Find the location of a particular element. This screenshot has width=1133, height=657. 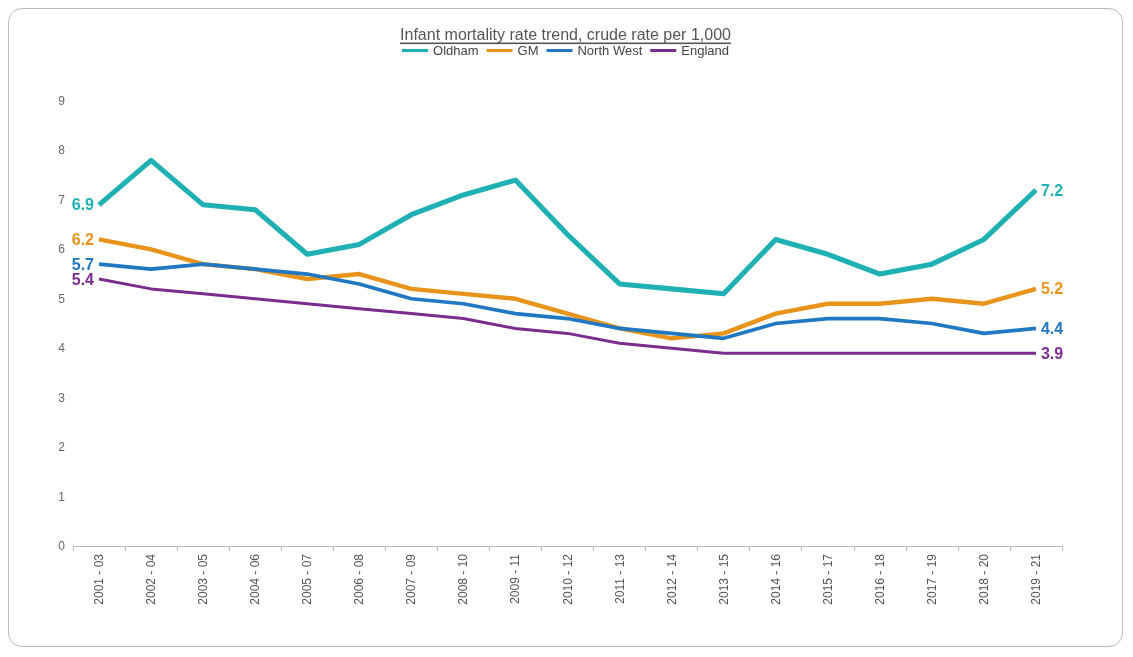

data-label: 4.4 is located at coordinates (1052, 328).